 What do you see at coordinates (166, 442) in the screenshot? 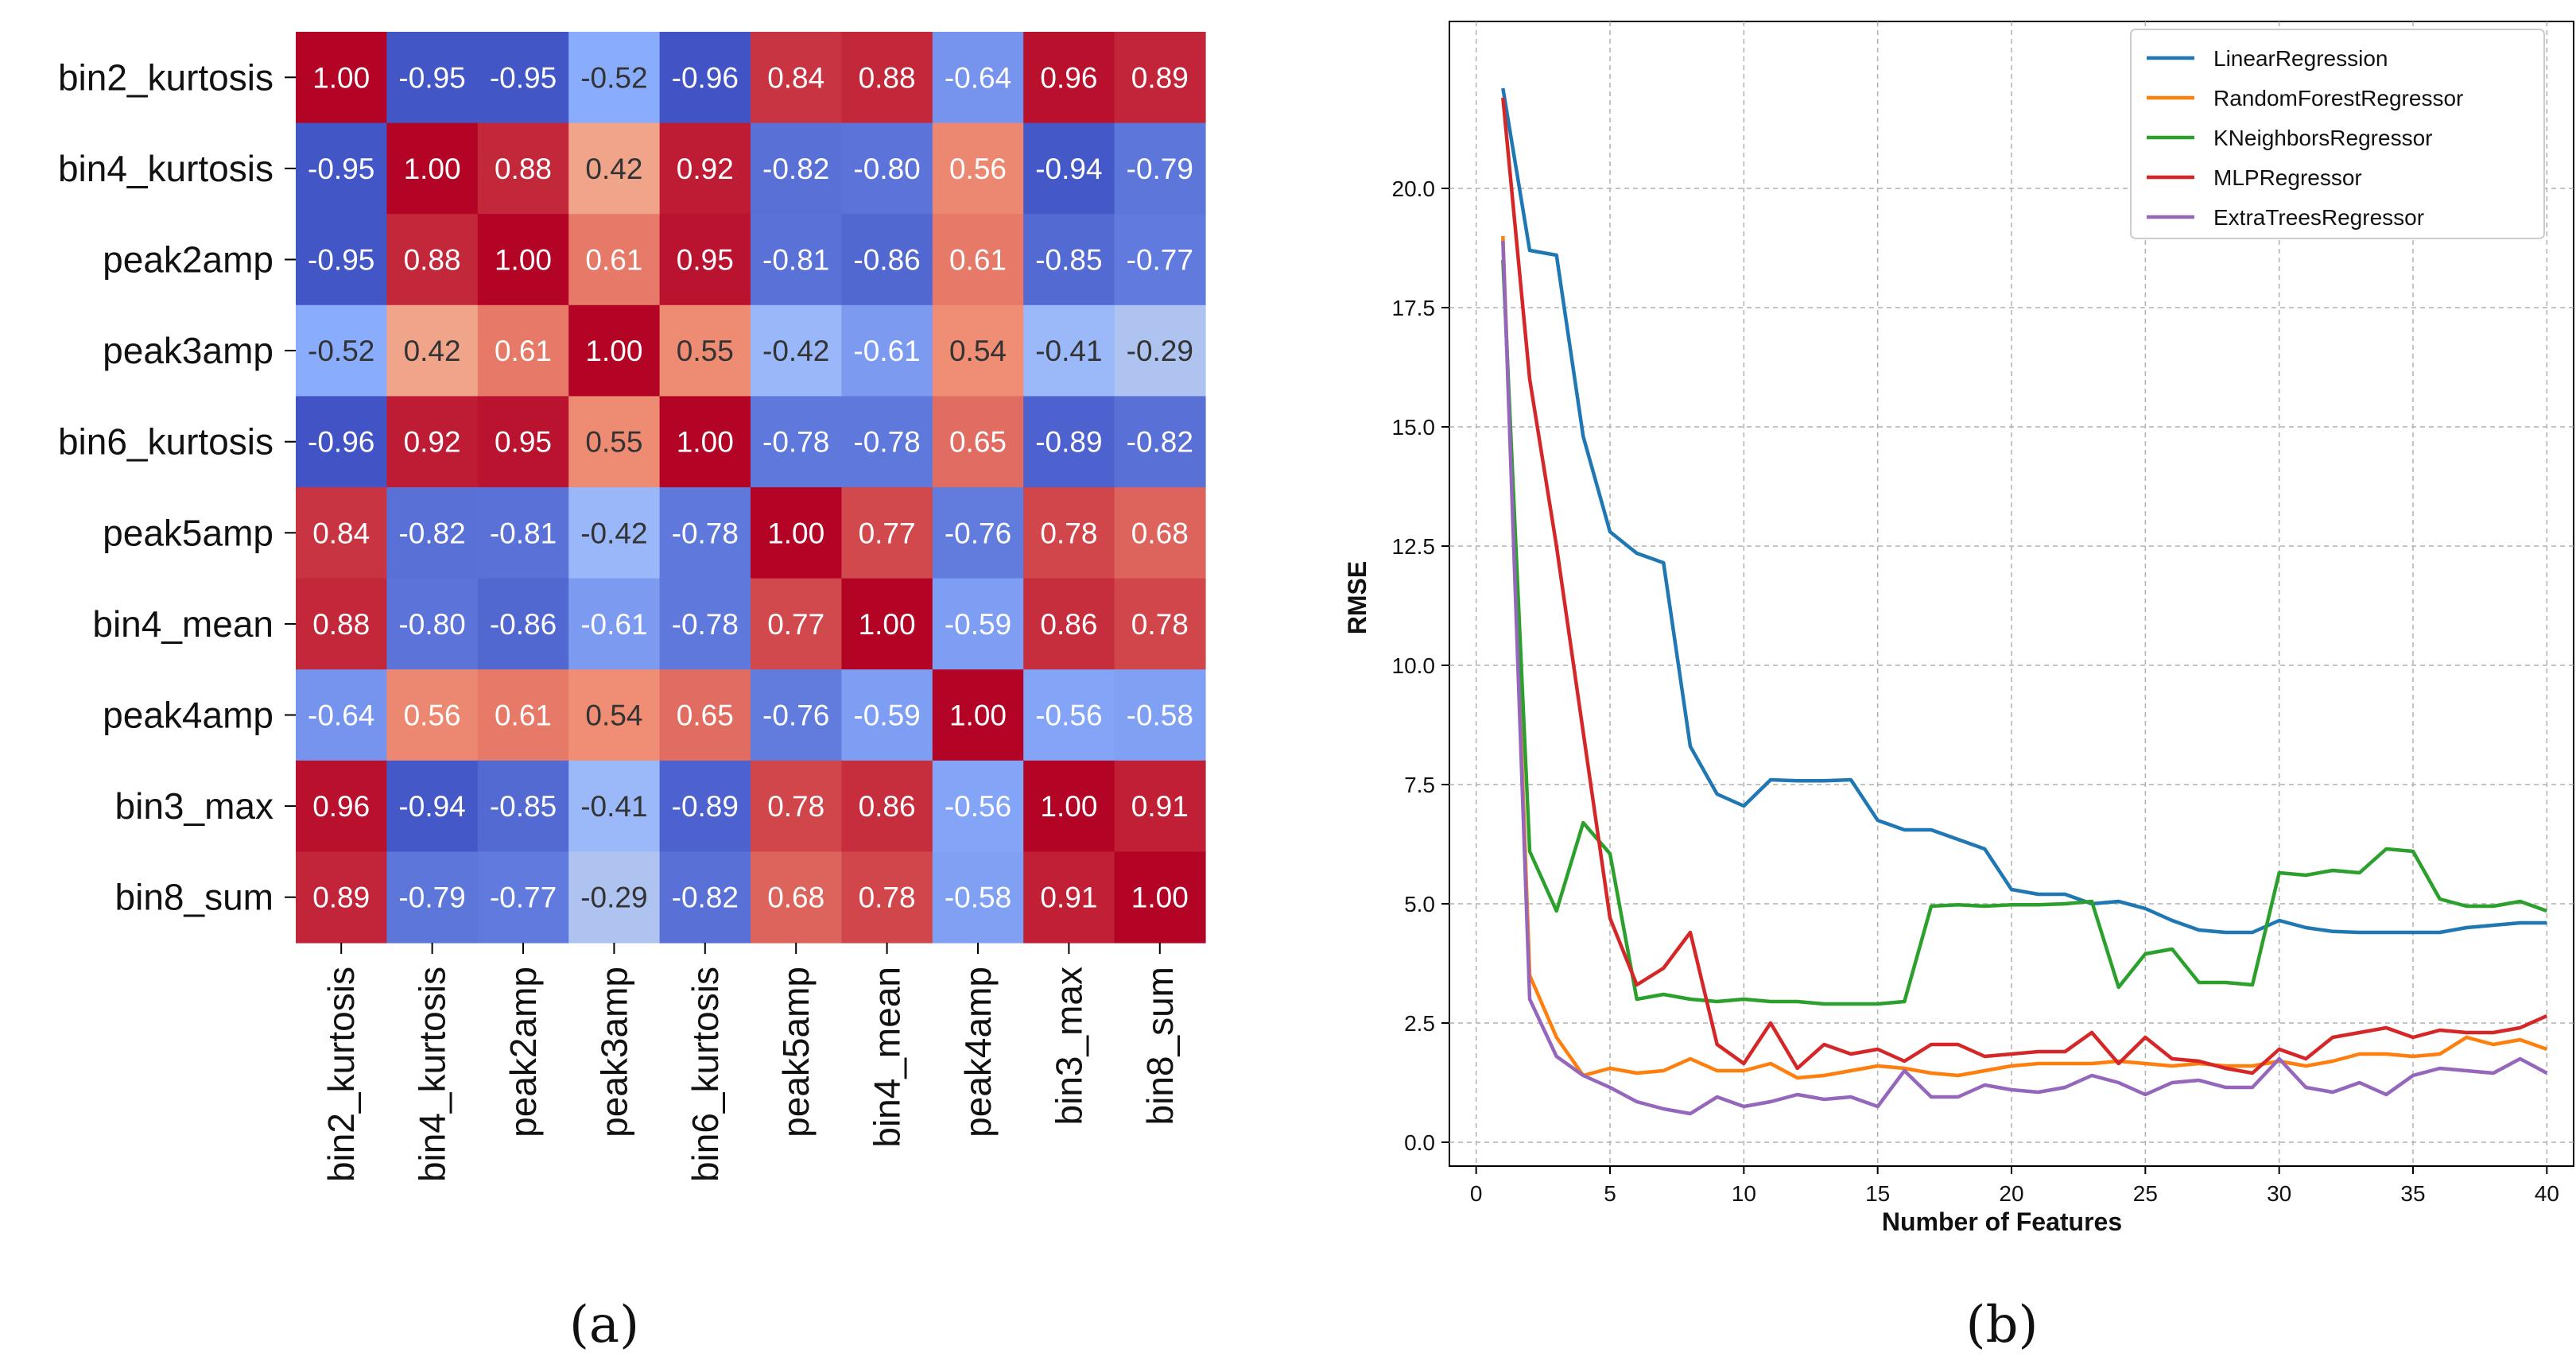
I see `heatmap-row-label: bin6_kurtosis` at bounding box center [166, 442].